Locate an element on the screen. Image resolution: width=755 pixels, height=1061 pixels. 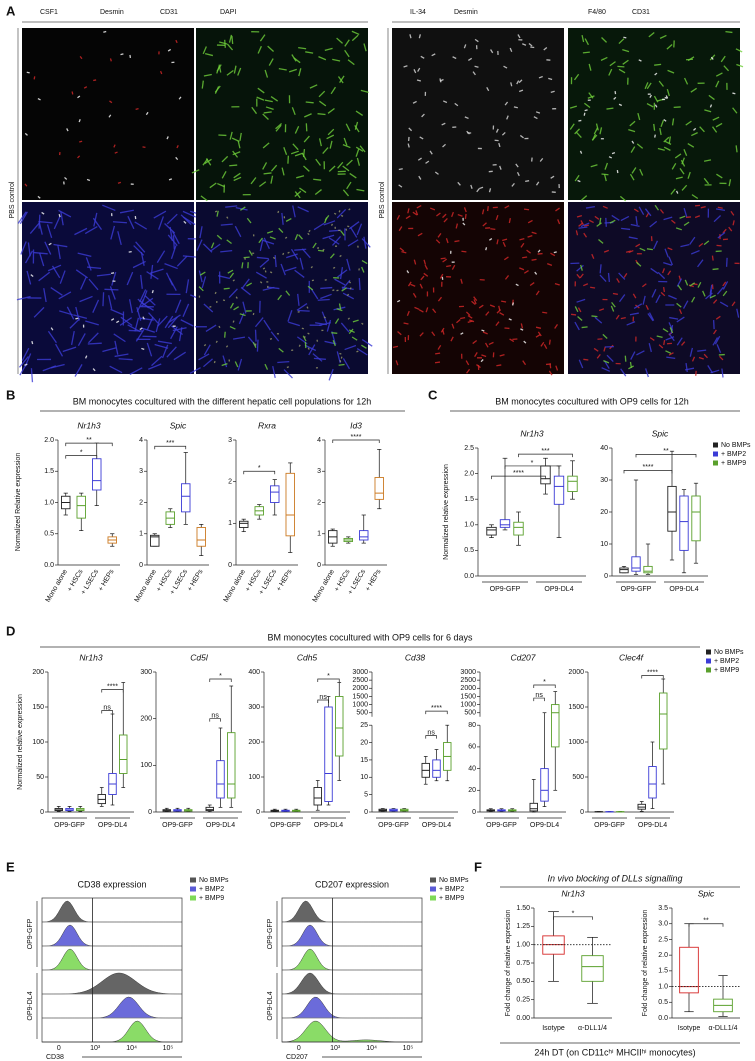
y-tick-label: 1.0 is located at coordinates (469, 525).